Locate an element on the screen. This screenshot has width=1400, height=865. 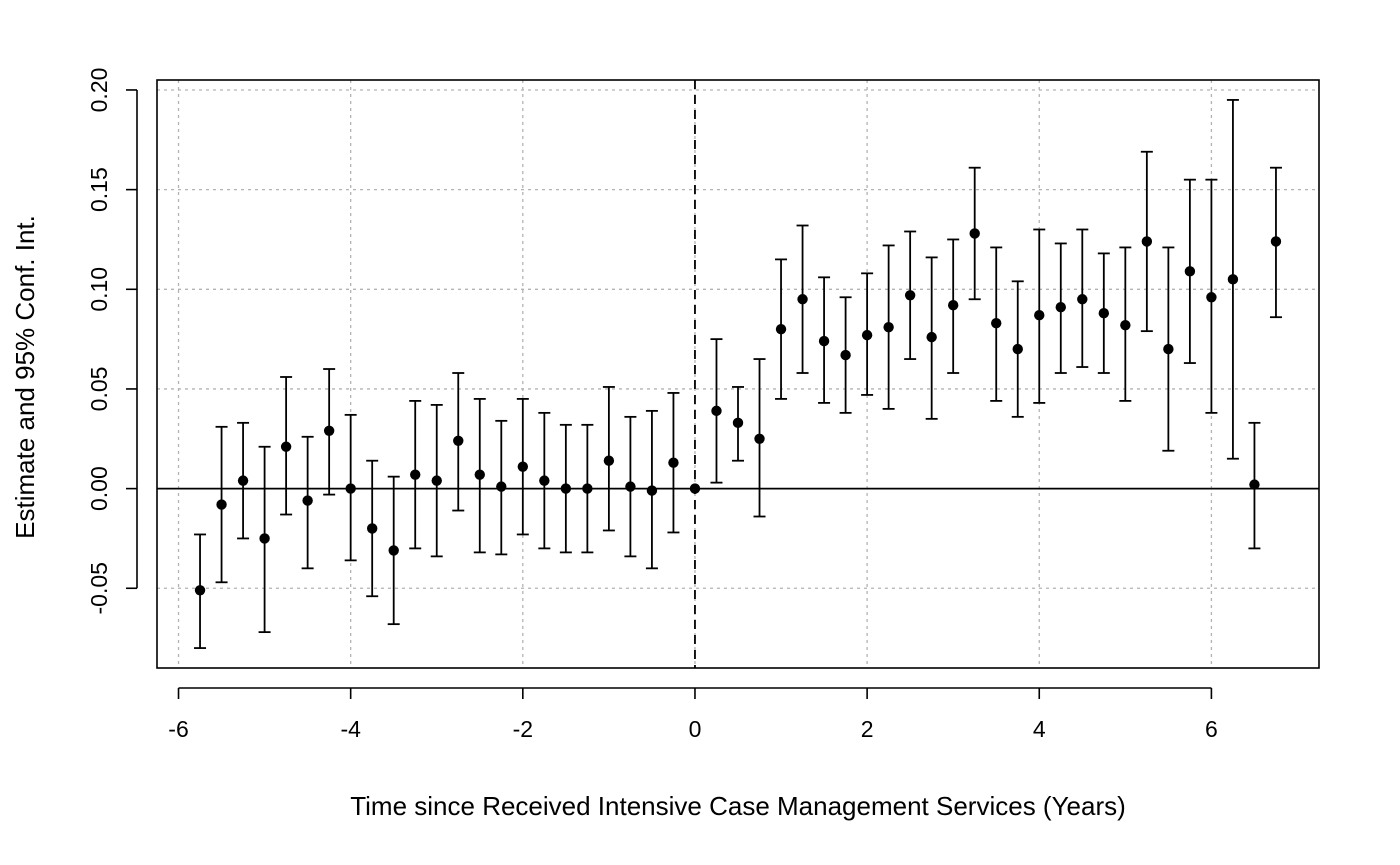
y-tick-label: 0.05 is located at coordinates (99, 389).